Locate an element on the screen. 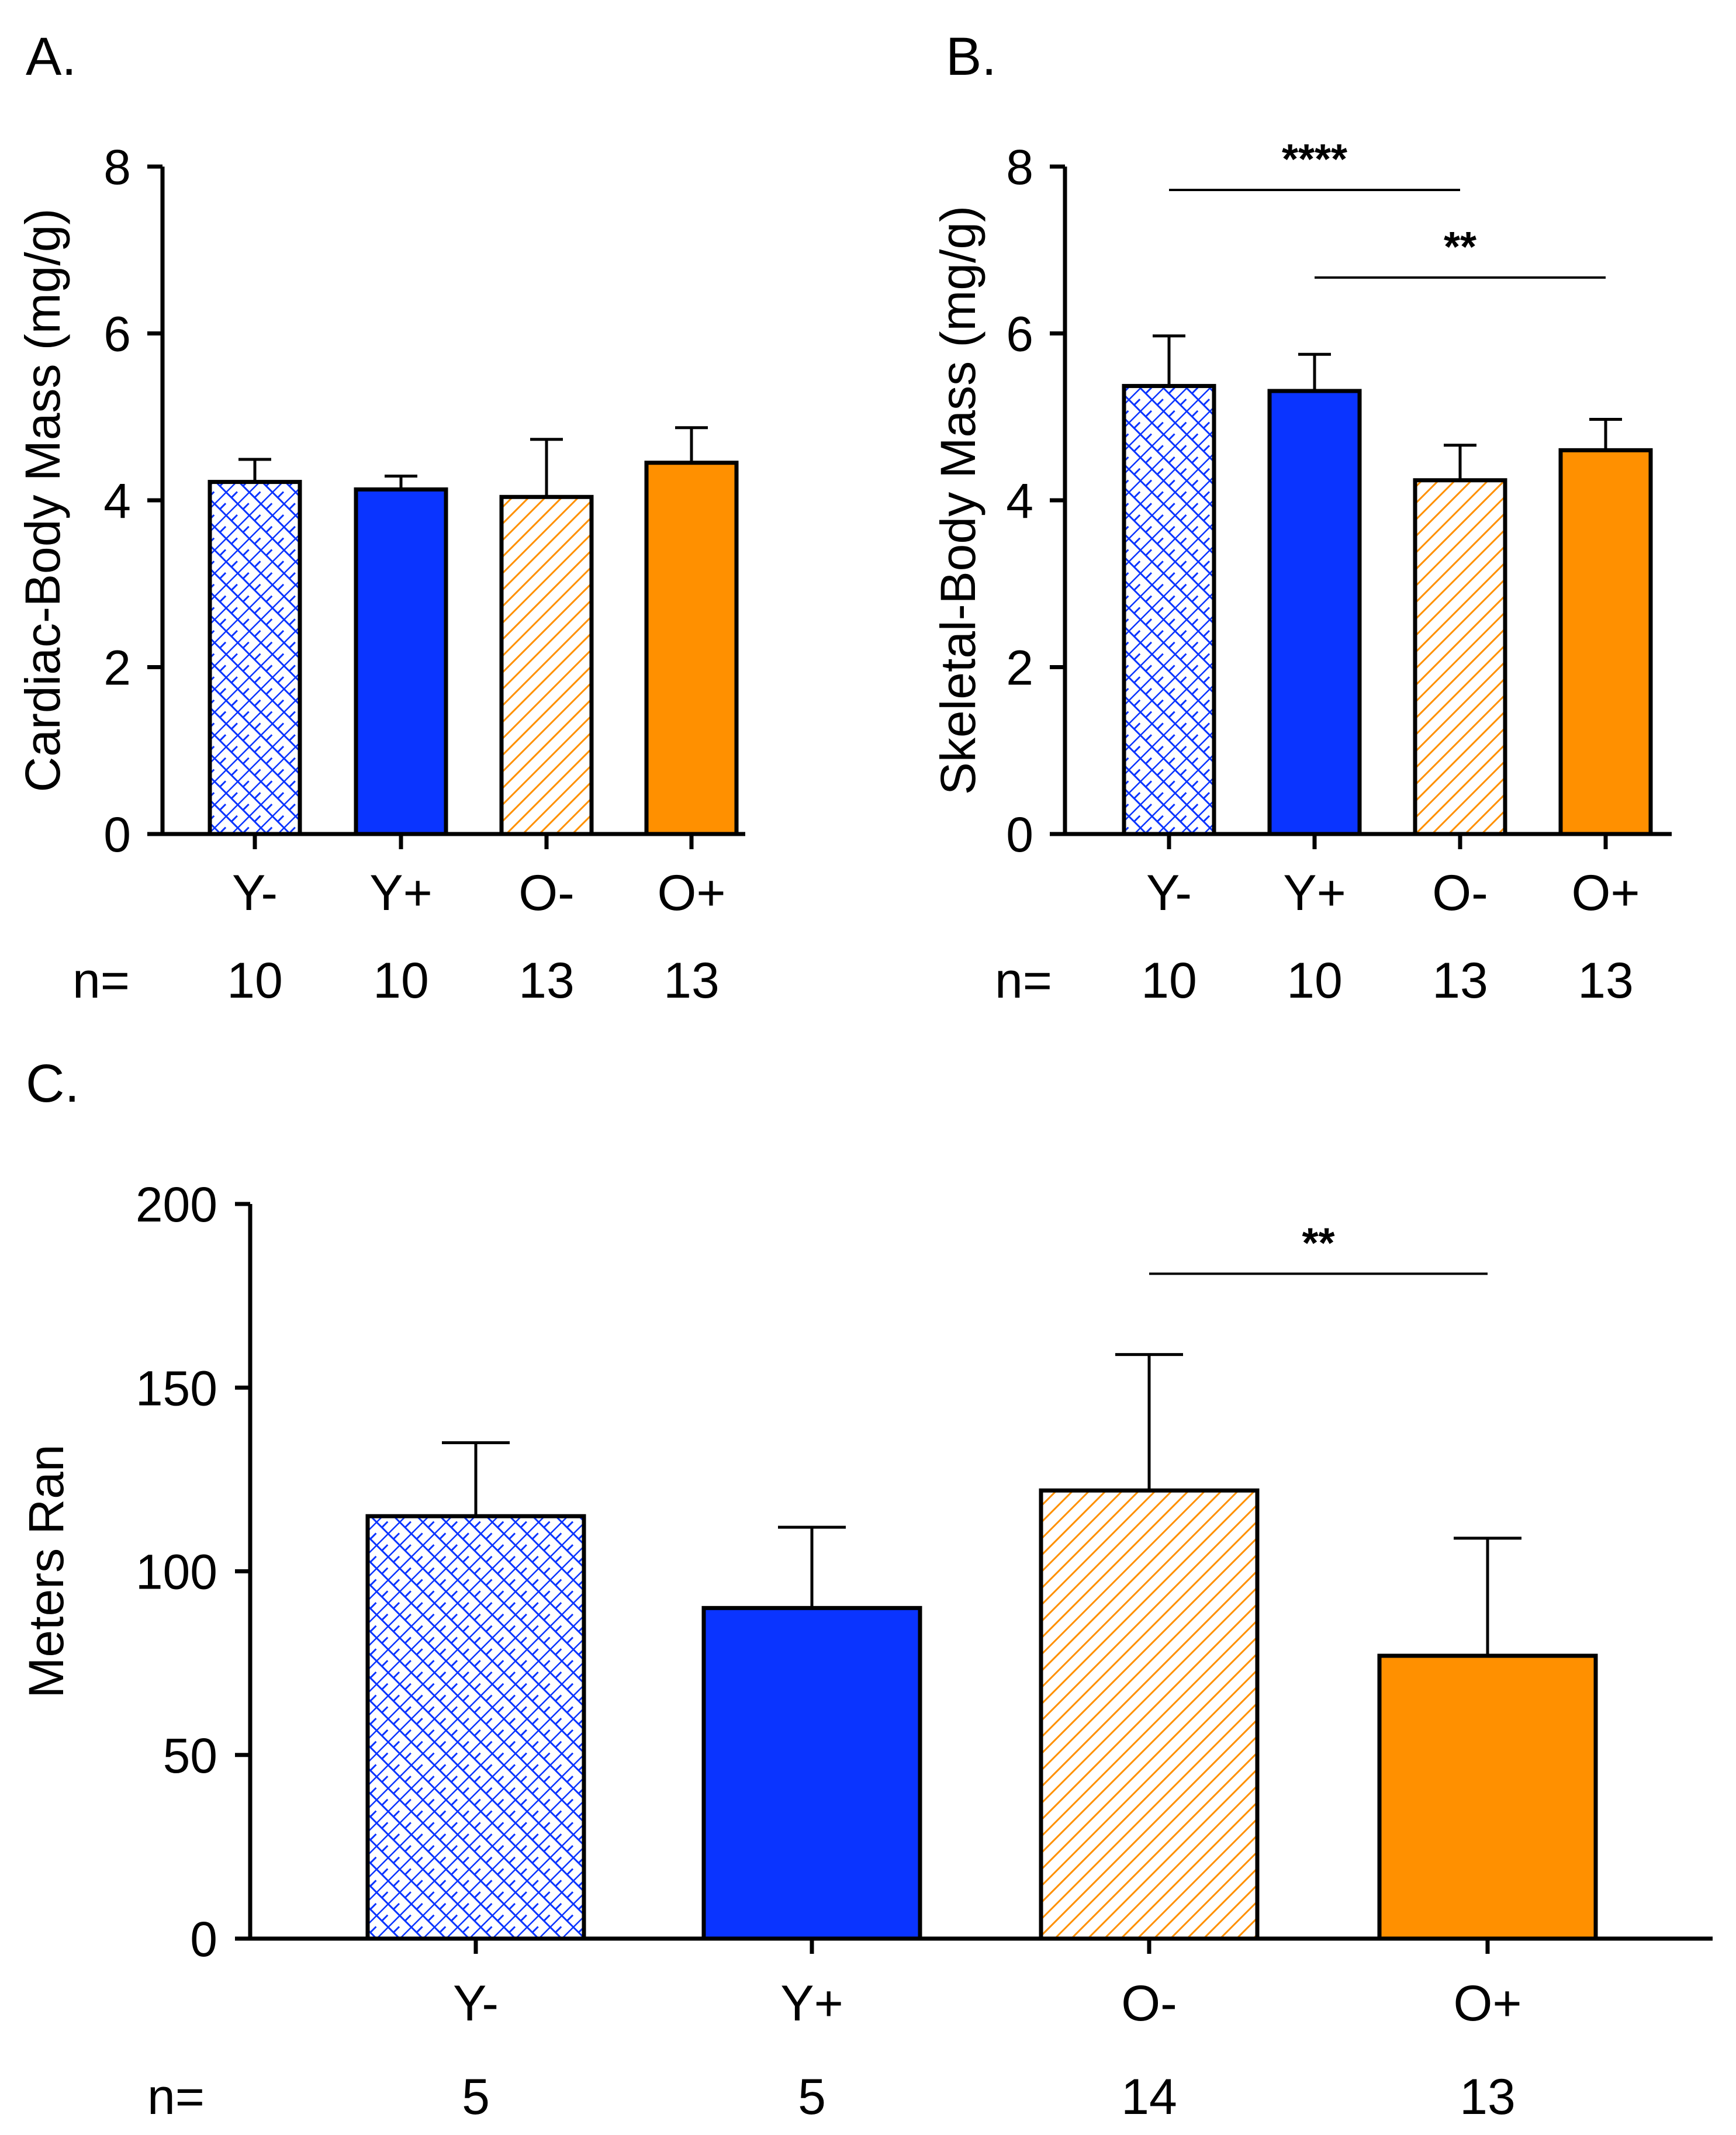 Image resolution: width=1736 pixels, height=2135 pixels. y-tick-label: 100 is located at coordinates (177, 1572).